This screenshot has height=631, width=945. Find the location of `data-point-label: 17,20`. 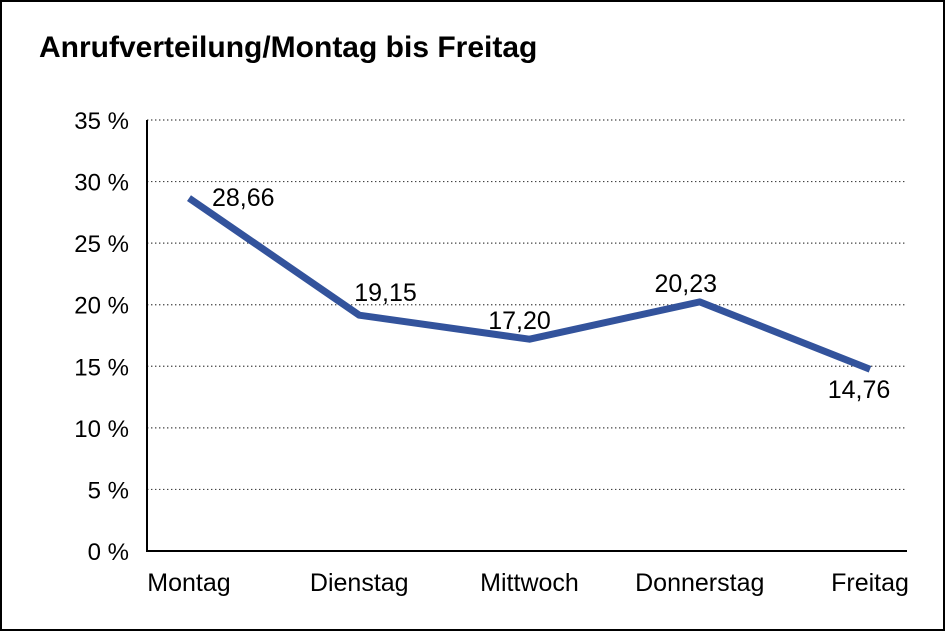

data-point-label: 17,20 is located at coordinates (519, 321).